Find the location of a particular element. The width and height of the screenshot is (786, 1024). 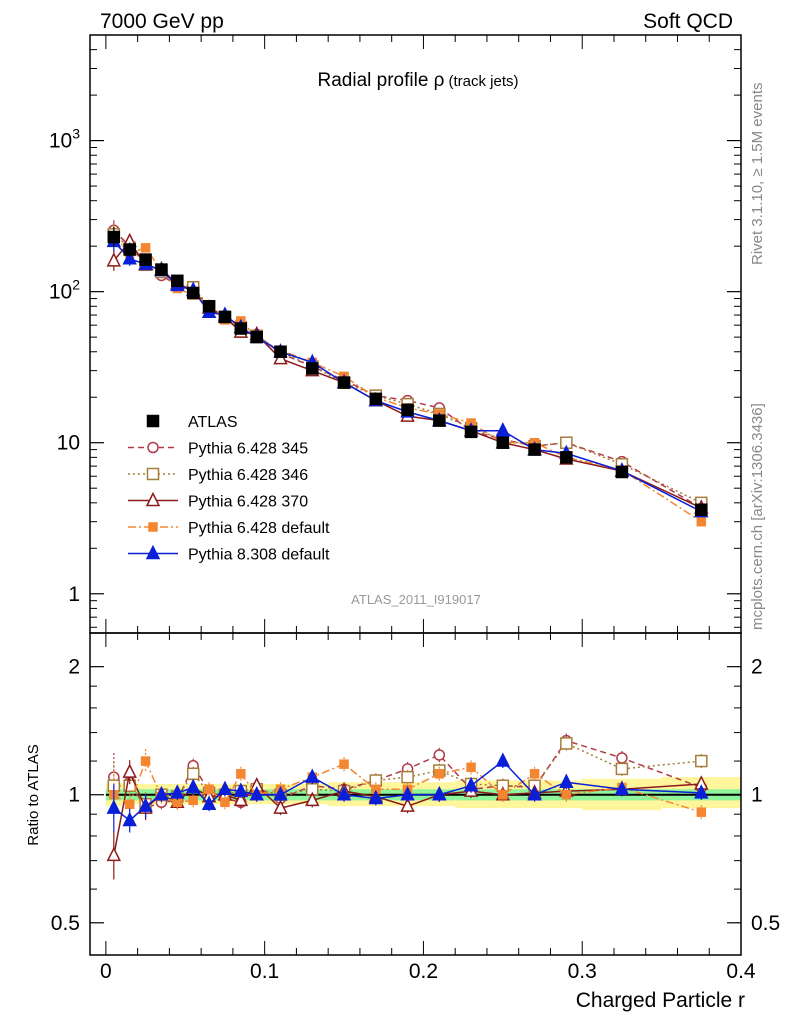

ratio-ytick-label: 0.5 is located at coordinates (65, 923).